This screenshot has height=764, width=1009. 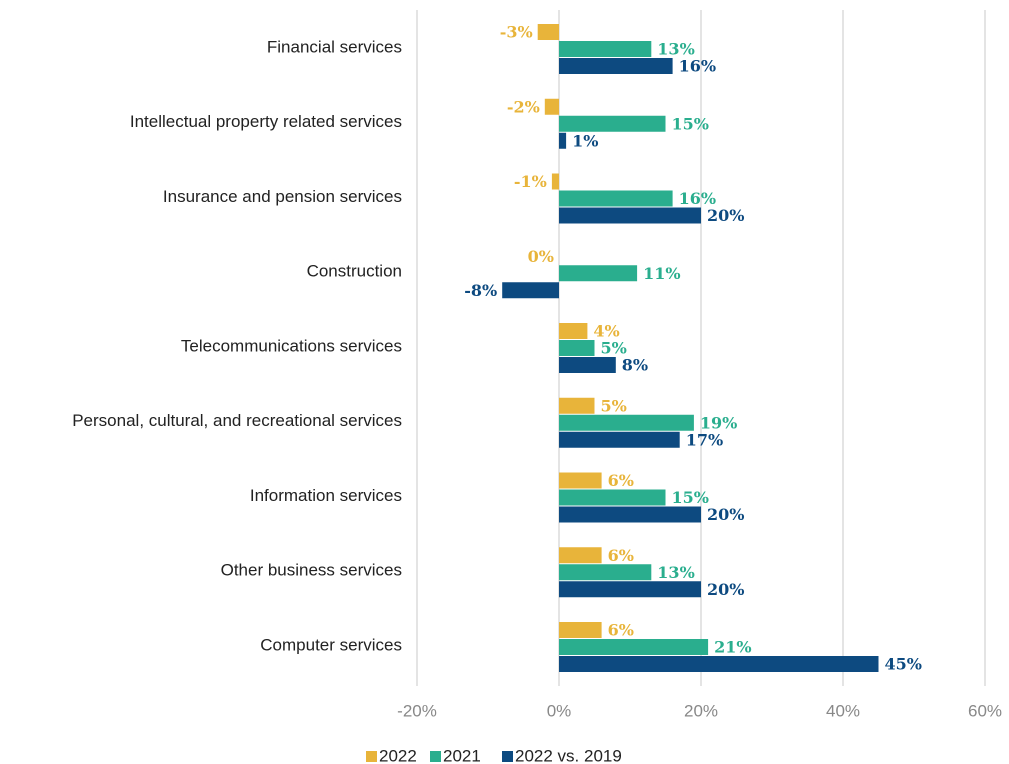 What do you see at coordinates (585, 140) in the screenshot?
I see `value-label: 1%` at bounding box center [585, 140].